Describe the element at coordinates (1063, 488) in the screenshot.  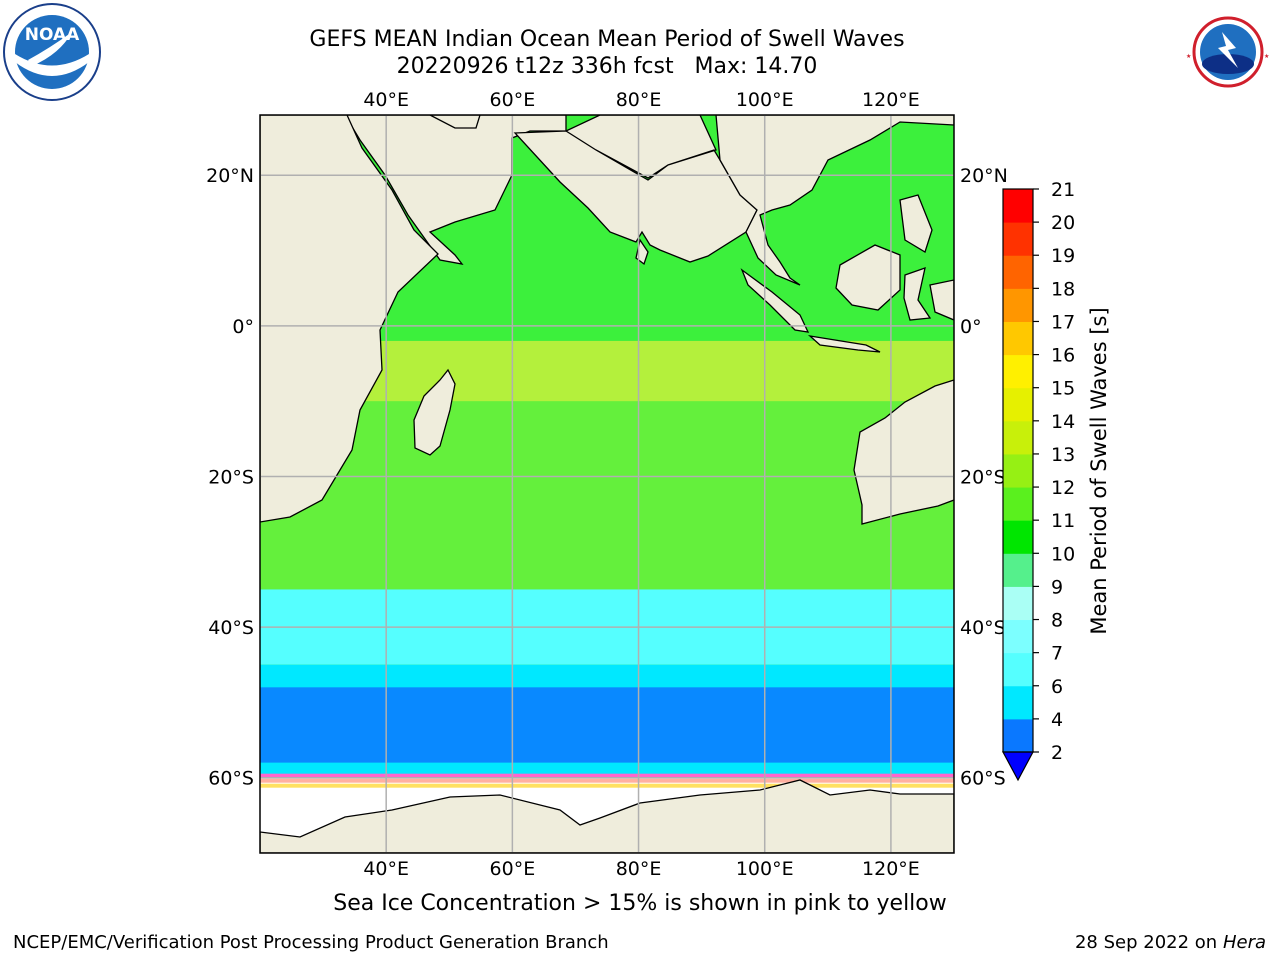
I see `colorbar-tick-label: 12` at that location.